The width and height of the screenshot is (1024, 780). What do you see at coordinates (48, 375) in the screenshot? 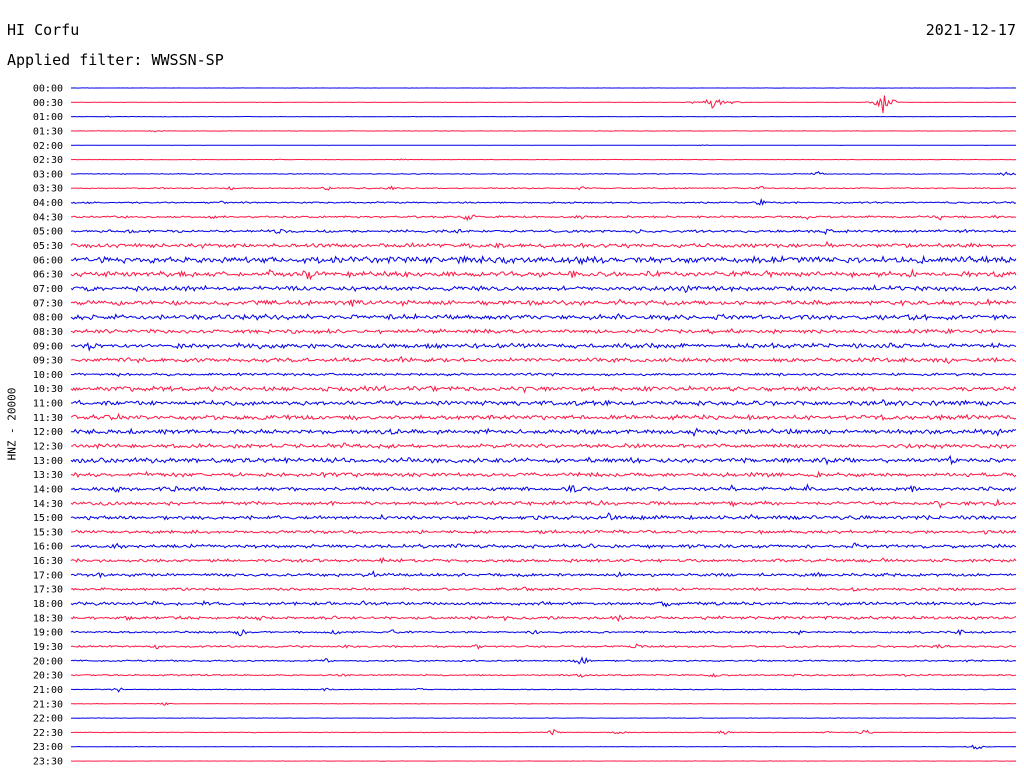
I see `time-label: 10:00` at bounding box center [48, 375].